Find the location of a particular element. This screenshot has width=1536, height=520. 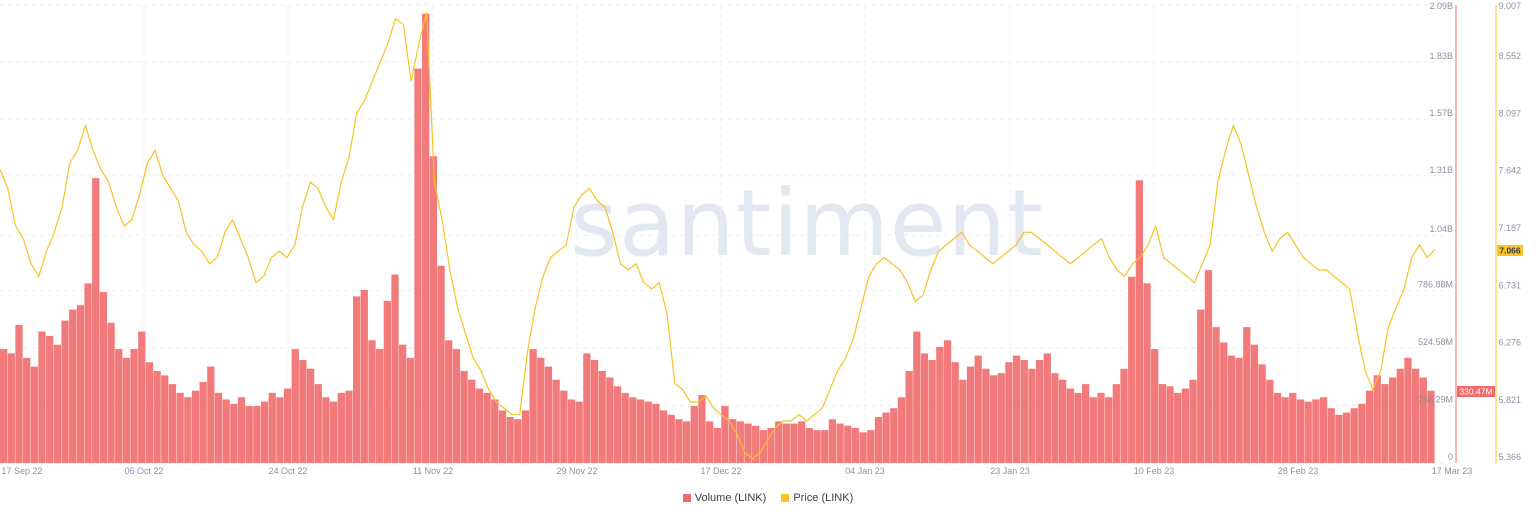

legend-item-price: Price (LINK) is located at coordinates (817, 498).